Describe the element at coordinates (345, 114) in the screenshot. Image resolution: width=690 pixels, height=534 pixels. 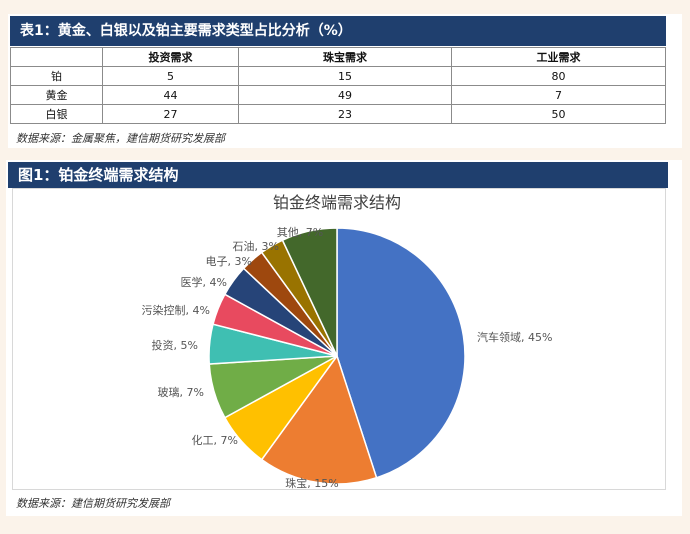
I see `table-cell: 23` at that location.